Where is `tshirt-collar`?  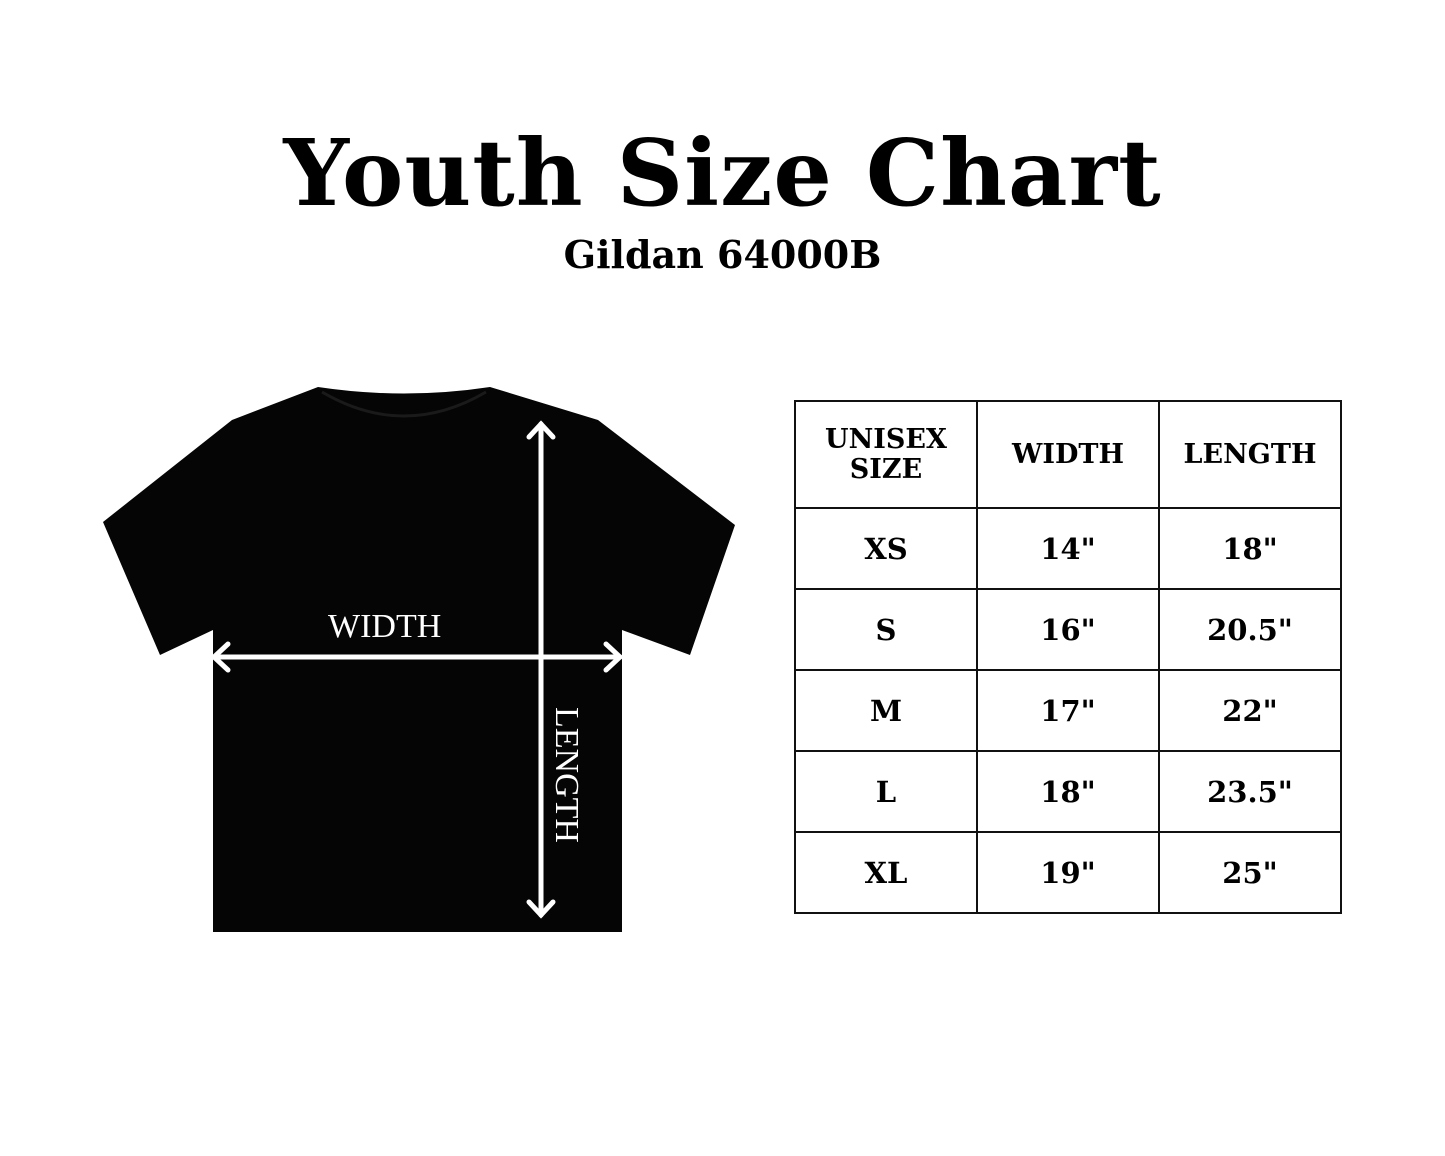 tshirt-collar is located at coordinates (404, 404).